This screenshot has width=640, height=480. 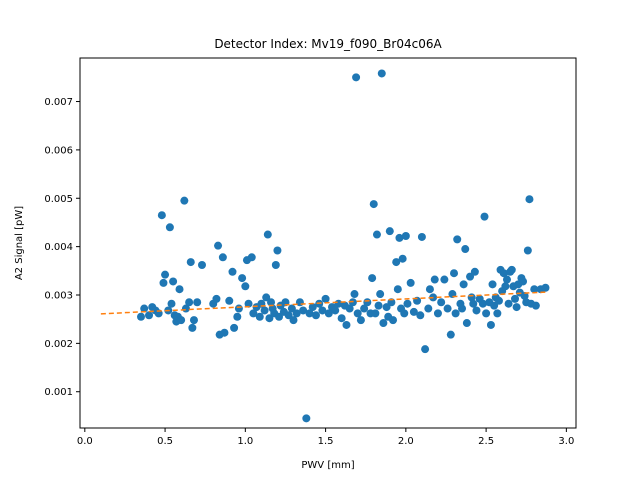 What do you see at coordinates (85, 441) in the screenshot?
I see `x-tick-label: 0.0` at bounding box center [85, 441].